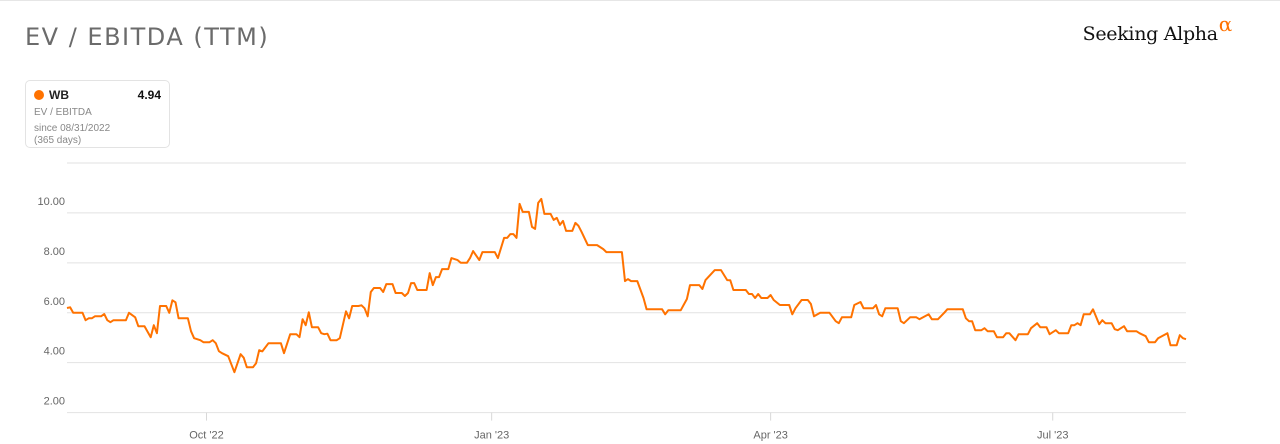  What do you see at coordinates (1225, 24) in the screenshot?
I see `alpha-icon: α` at bounding box center [1225, 24].